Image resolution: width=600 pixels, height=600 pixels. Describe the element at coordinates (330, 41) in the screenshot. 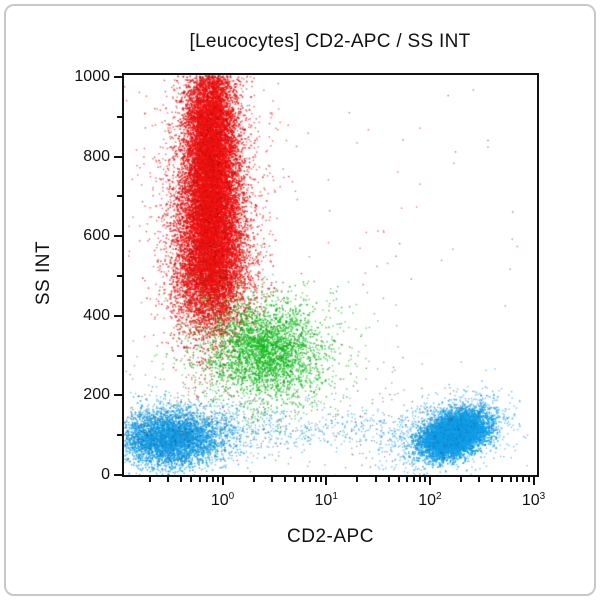

I see `plot-title: [Leucocytes] CD2-APC / SS INT` at that location.